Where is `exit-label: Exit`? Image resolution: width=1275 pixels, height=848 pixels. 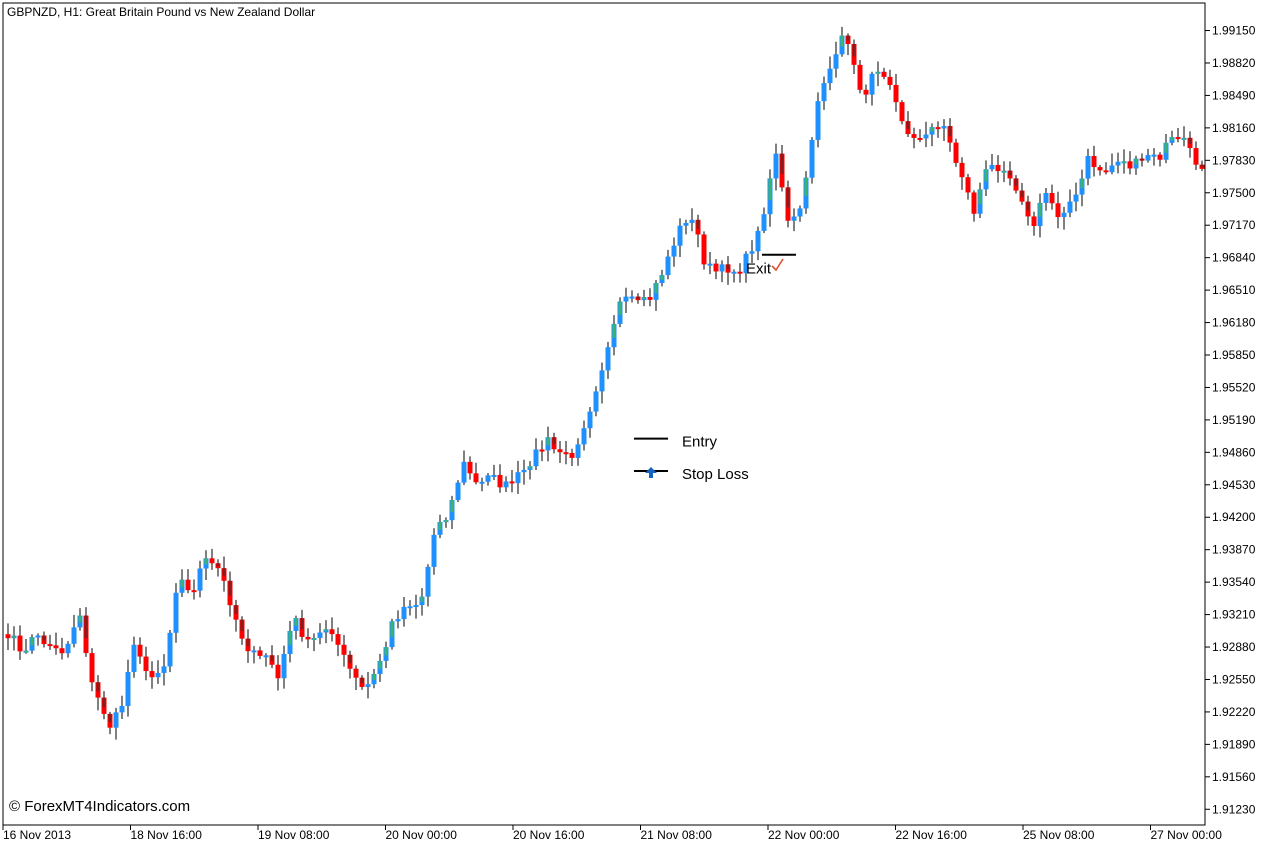 exit-label: Exit is located at coordinates (759, 269).